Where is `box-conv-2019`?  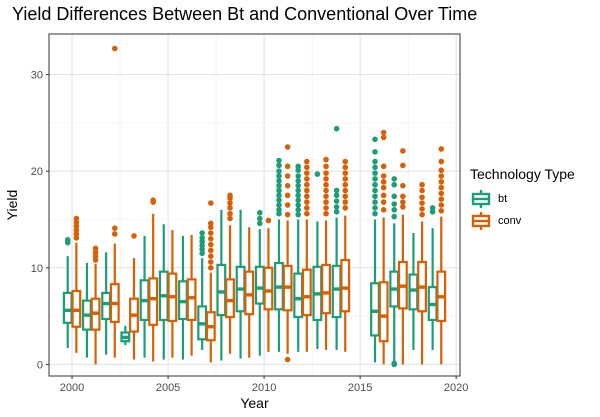
box-conv-2019 is located at coordinates (441, 255).